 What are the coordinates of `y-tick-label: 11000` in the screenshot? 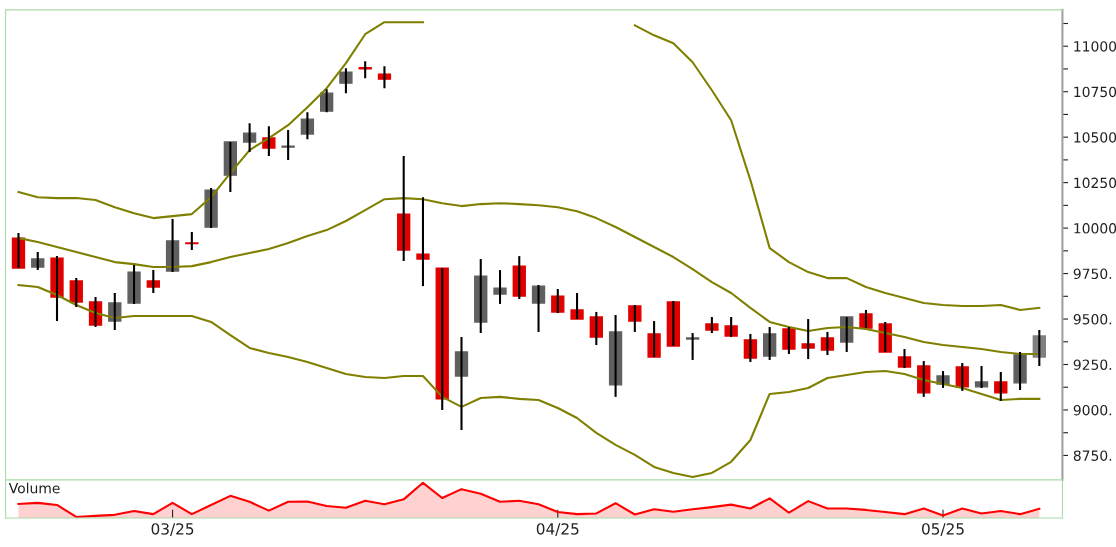 It's located at (1095, 46).